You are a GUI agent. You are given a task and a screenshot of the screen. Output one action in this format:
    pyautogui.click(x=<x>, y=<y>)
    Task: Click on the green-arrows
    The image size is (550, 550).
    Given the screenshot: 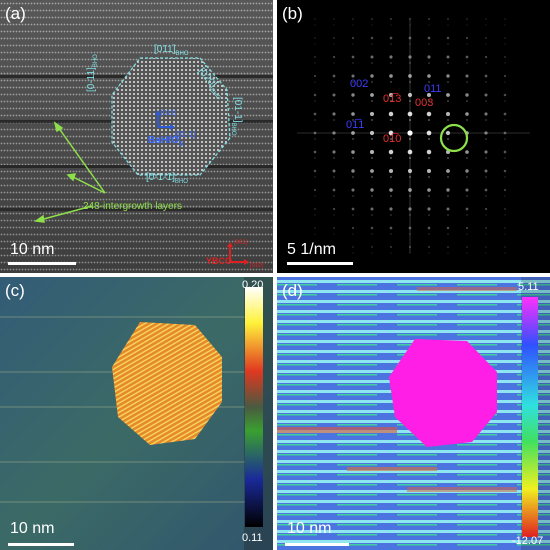 What is the action you would take?
    pyautogui.click(x=70, y=172)
    